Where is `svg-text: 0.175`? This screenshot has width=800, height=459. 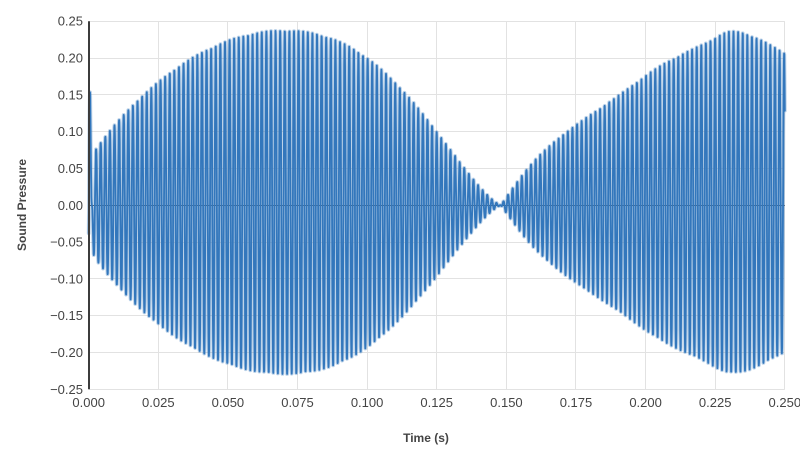
svg-text: 0.175 is located at coordinates (576, 402).